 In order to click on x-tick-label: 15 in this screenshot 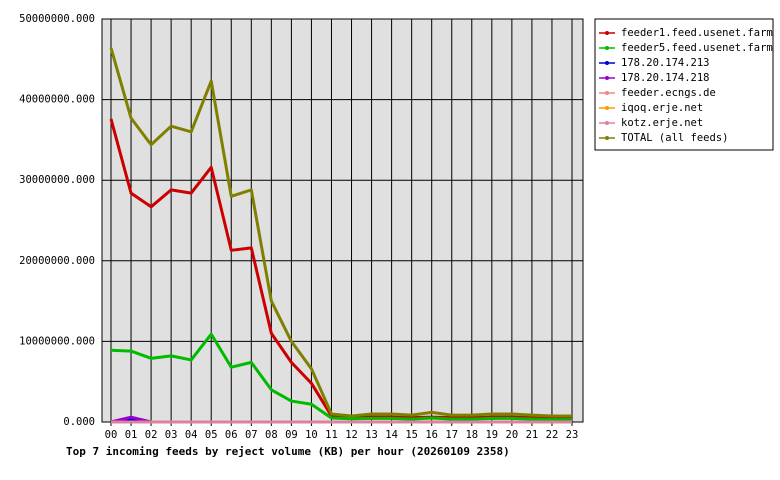, I will do `click(411, 435)`.